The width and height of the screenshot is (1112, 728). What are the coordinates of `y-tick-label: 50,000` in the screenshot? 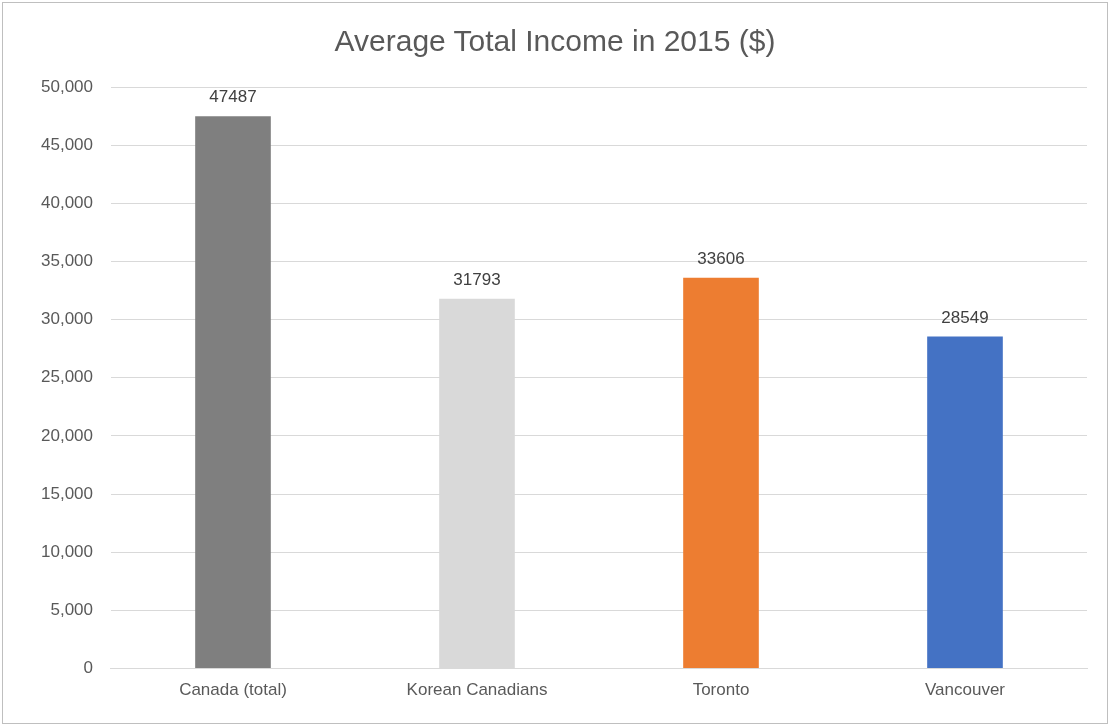 It's located at (67, 86).